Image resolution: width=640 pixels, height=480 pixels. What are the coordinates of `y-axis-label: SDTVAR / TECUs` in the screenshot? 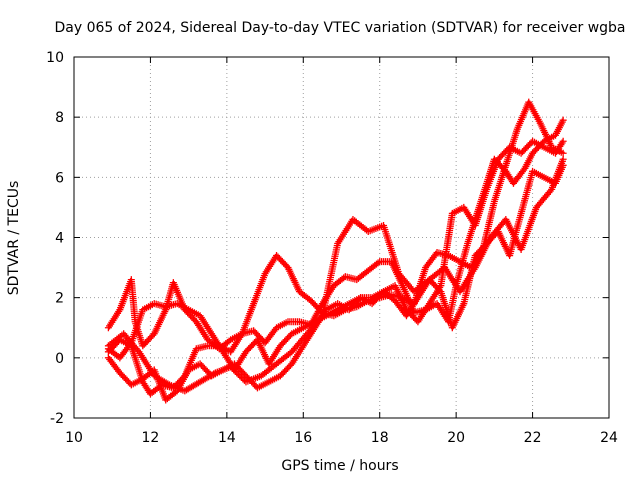 It's located at (14, 238).